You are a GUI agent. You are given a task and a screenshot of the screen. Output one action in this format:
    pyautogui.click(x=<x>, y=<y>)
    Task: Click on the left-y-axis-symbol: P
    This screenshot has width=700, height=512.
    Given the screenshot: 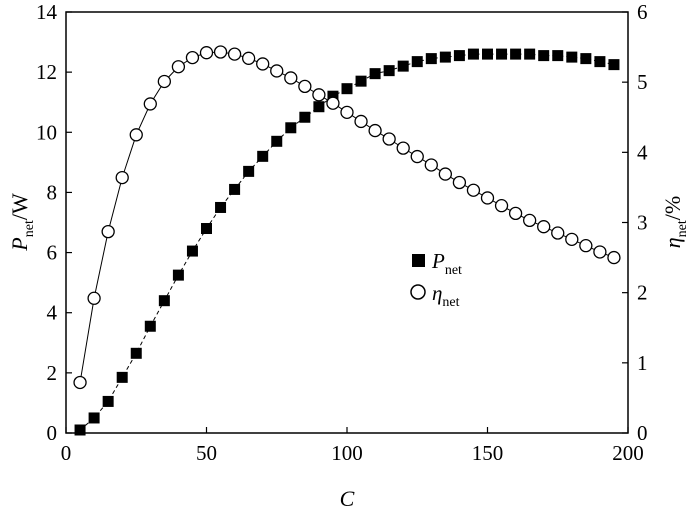 What is the action you would take?
    pyautogui.click(x=19, y=244)
    